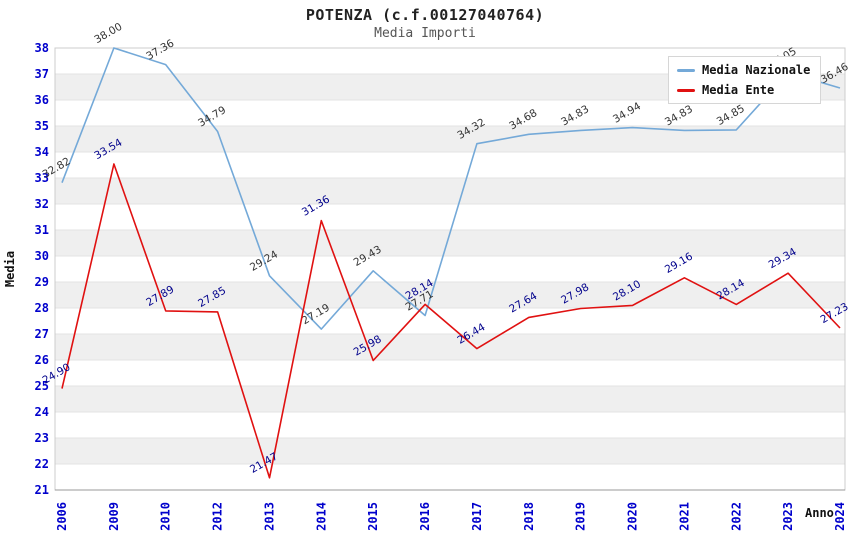  What do you see at coordinates (788, 516) in the screenshot?
I see `x-tick-label: 2023` at bounding box center [788, 516].